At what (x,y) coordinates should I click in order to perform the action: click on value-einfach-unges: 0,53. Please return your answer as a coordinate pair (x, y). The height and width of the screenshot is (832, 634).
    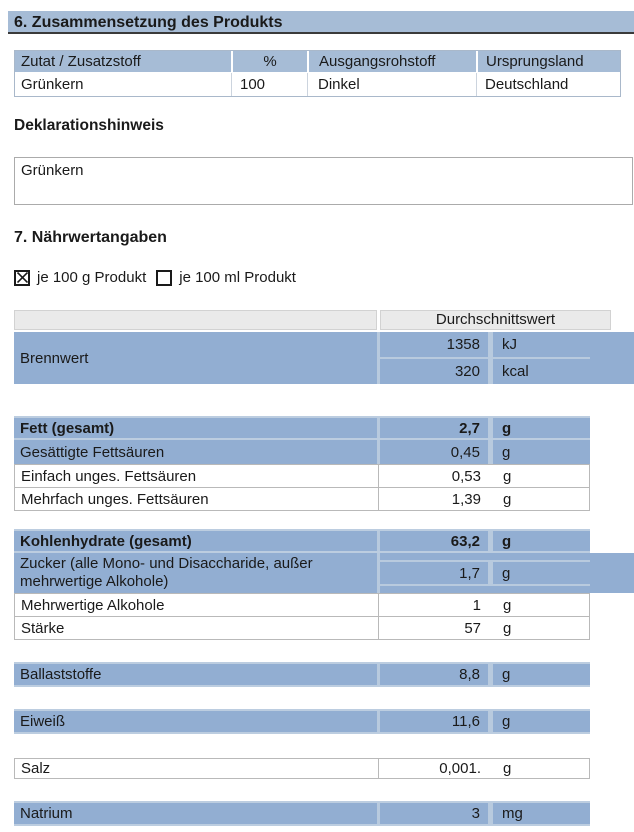
    Looking at the image, I should click on (466, 476).